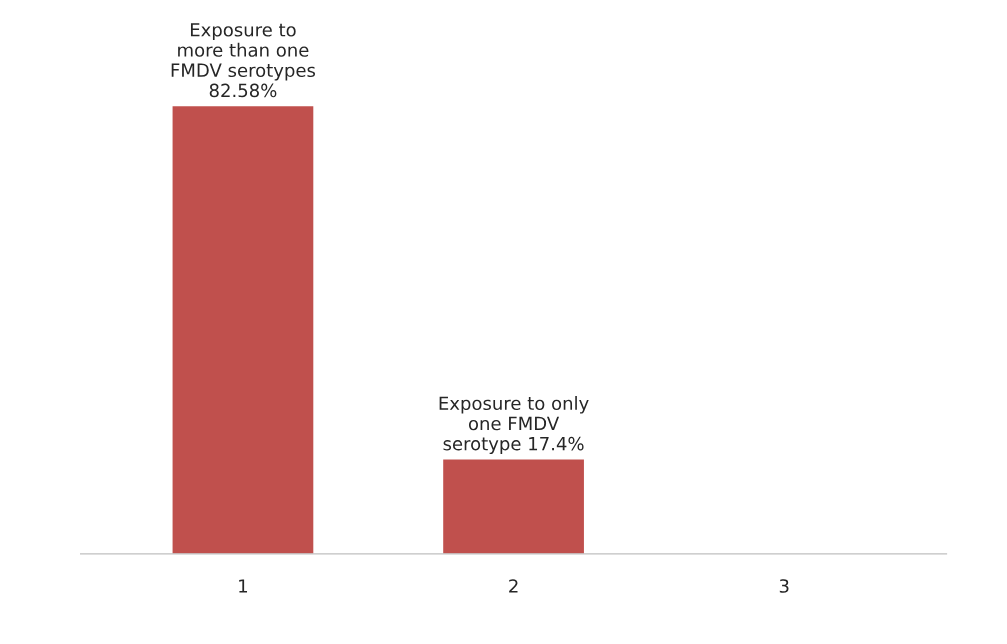  What do you see at coordinates (513, 586) in the screenshot?
I see `x-tick-label: 2` at bounding box center [513, 586].